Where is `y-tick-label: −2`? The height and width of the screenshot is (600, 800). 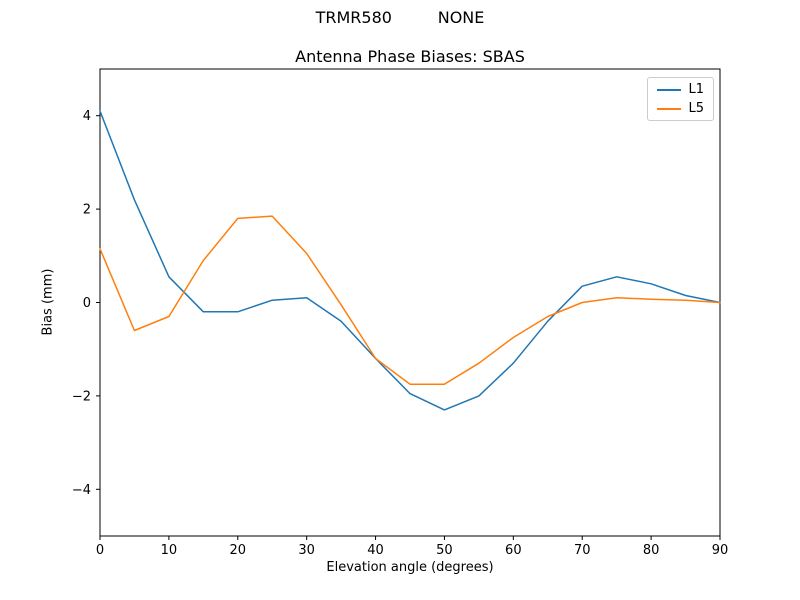
y-tick-label: −2 is located at coordinates (81, 396).